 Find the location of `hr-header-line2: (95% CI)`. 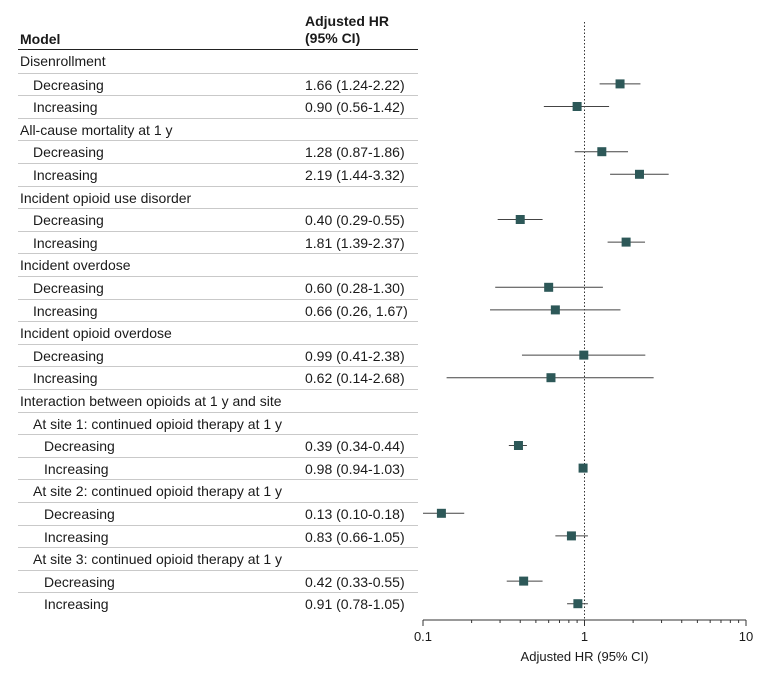

hr-header-line2: (95% CI) is located at coordinates (333, 38).